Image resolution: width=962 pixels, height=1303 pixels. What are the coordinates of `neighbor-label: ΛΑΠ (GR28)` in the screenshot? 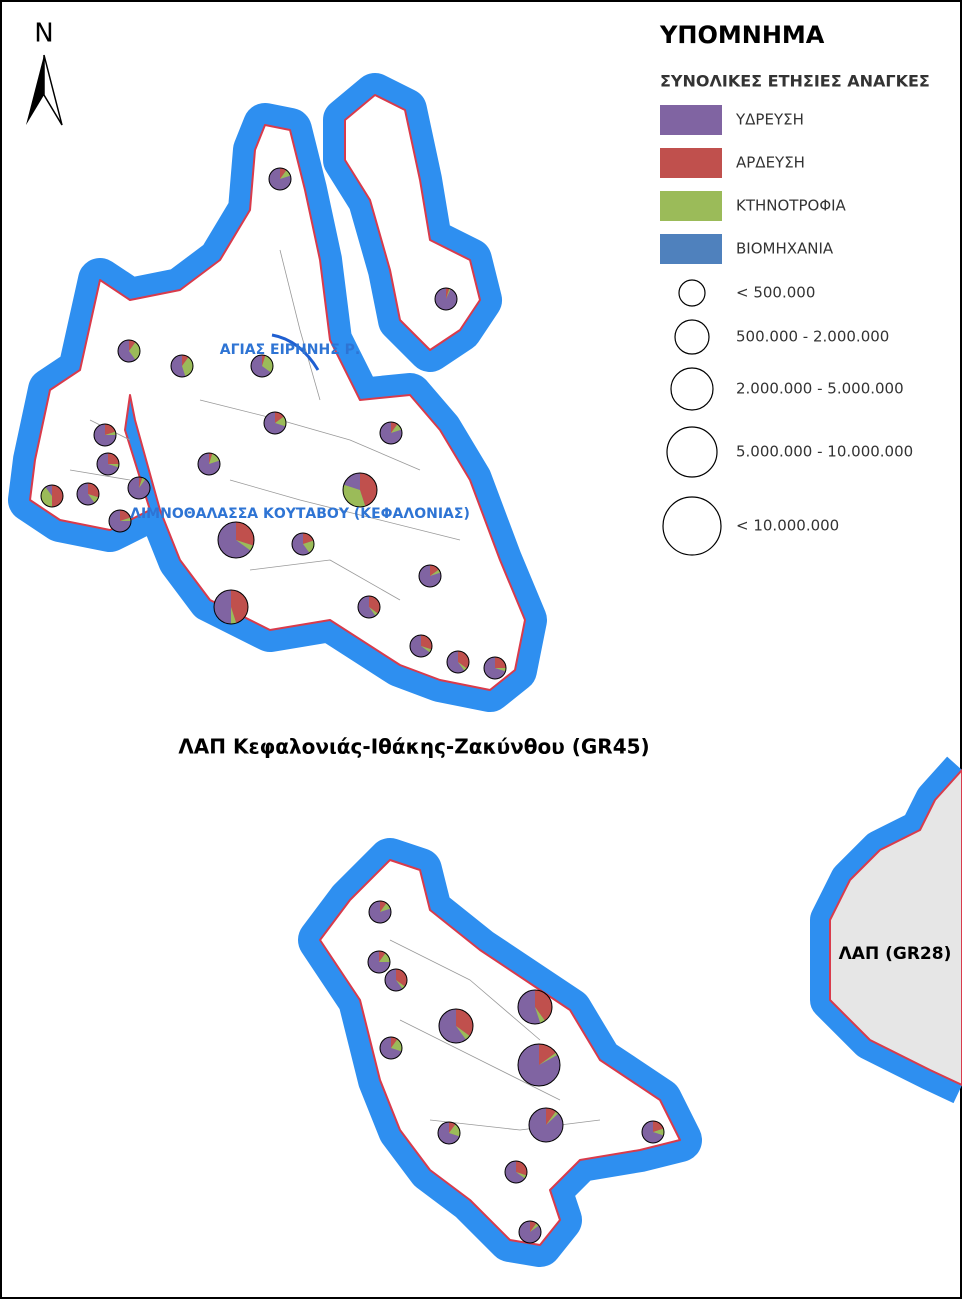 It's located at (895, 954).